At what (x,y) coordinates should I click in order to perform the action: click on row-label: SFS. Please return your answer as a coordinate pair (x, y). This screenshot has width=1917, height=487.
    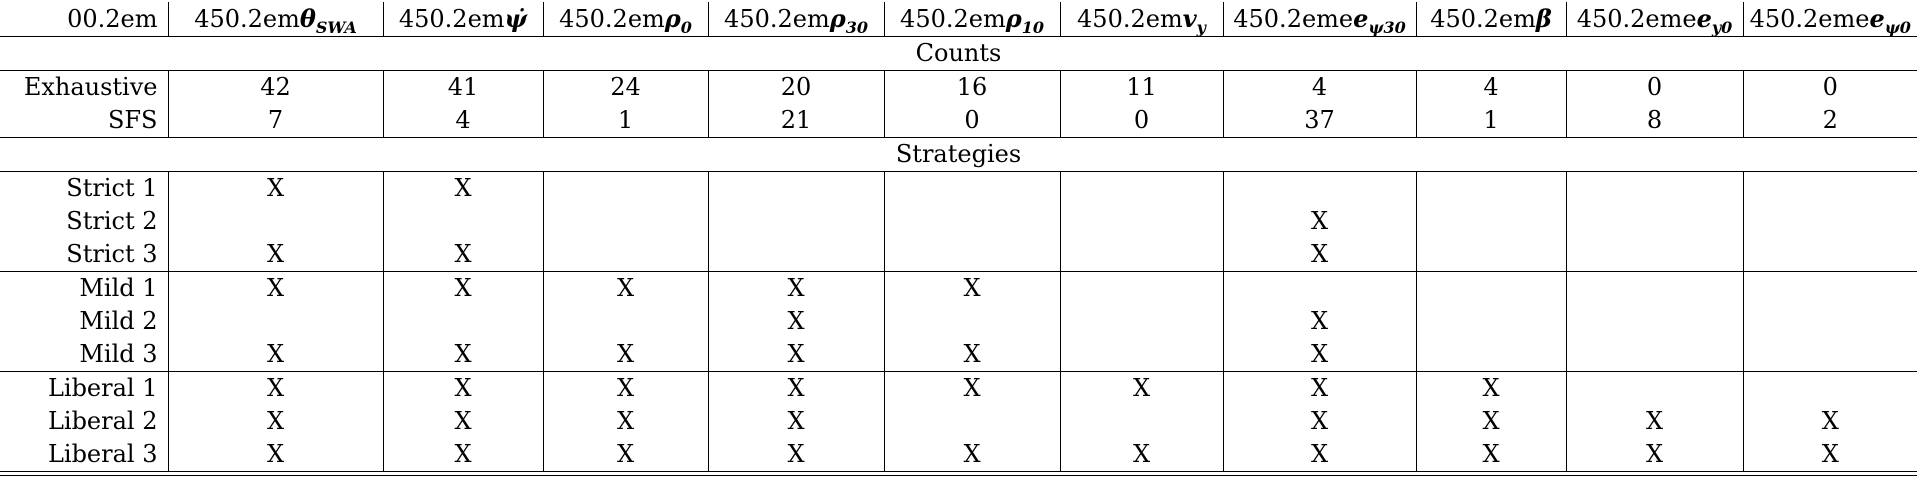
    Looking at the image, I should click on (132, 120).